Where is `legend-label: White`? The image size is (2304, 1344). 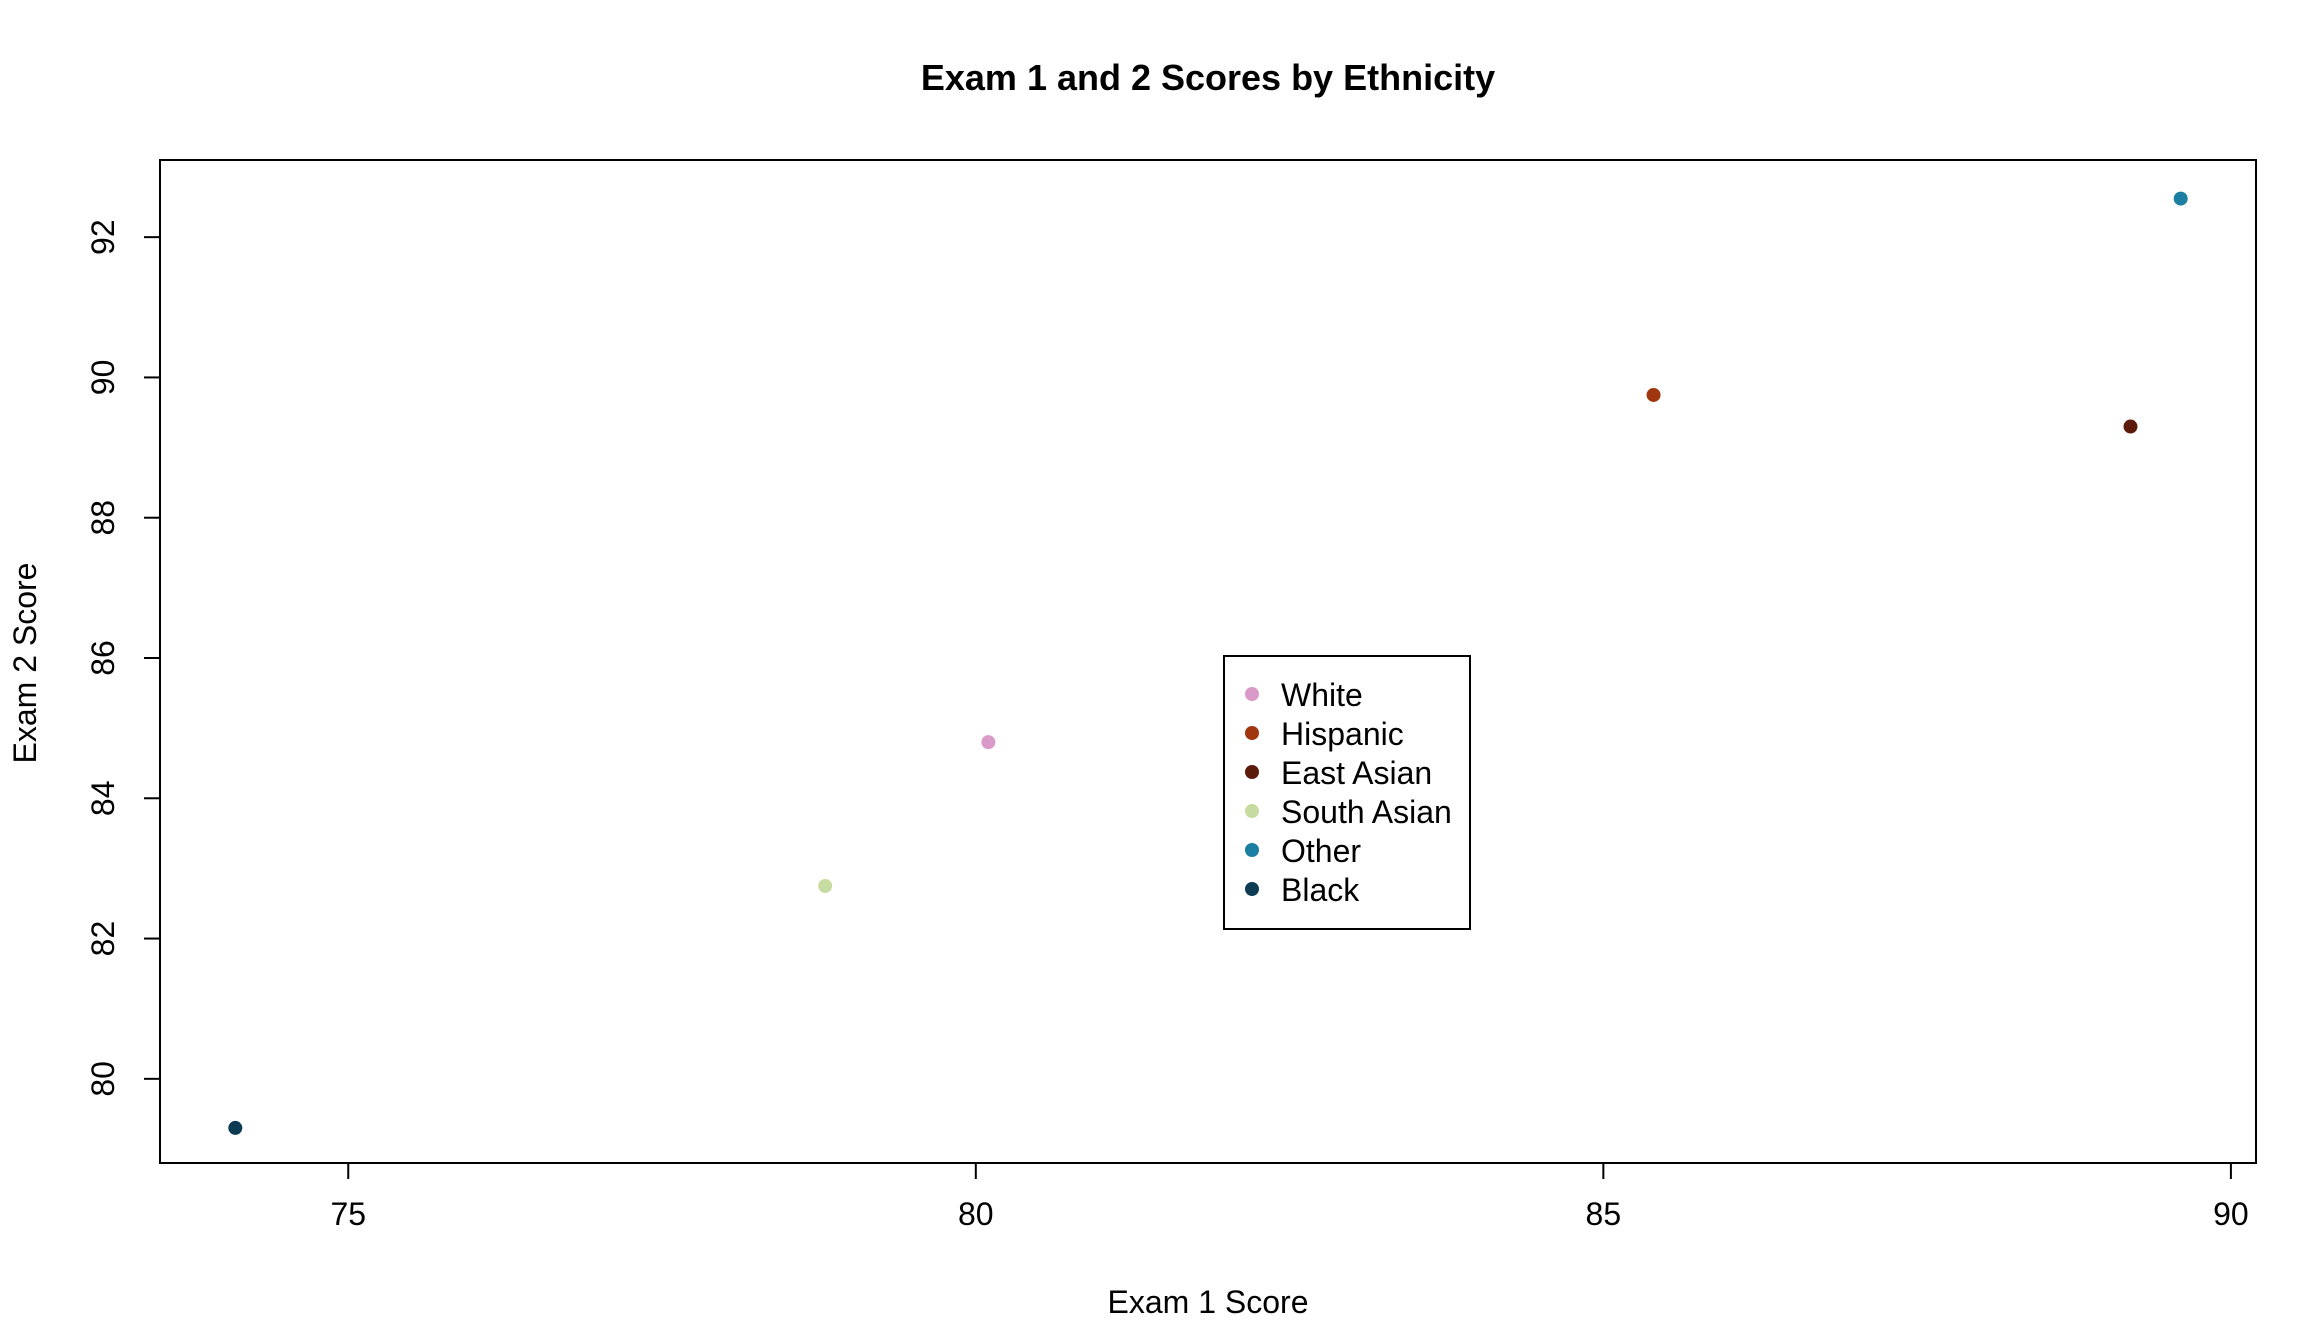
legend-label: White is located at coordinates (1322, 695).